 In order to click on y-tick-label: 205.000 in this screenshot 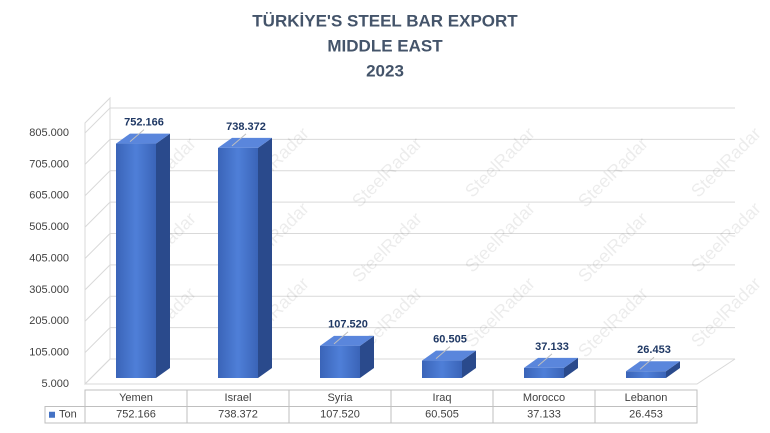, I will do `click(49, 321)`.